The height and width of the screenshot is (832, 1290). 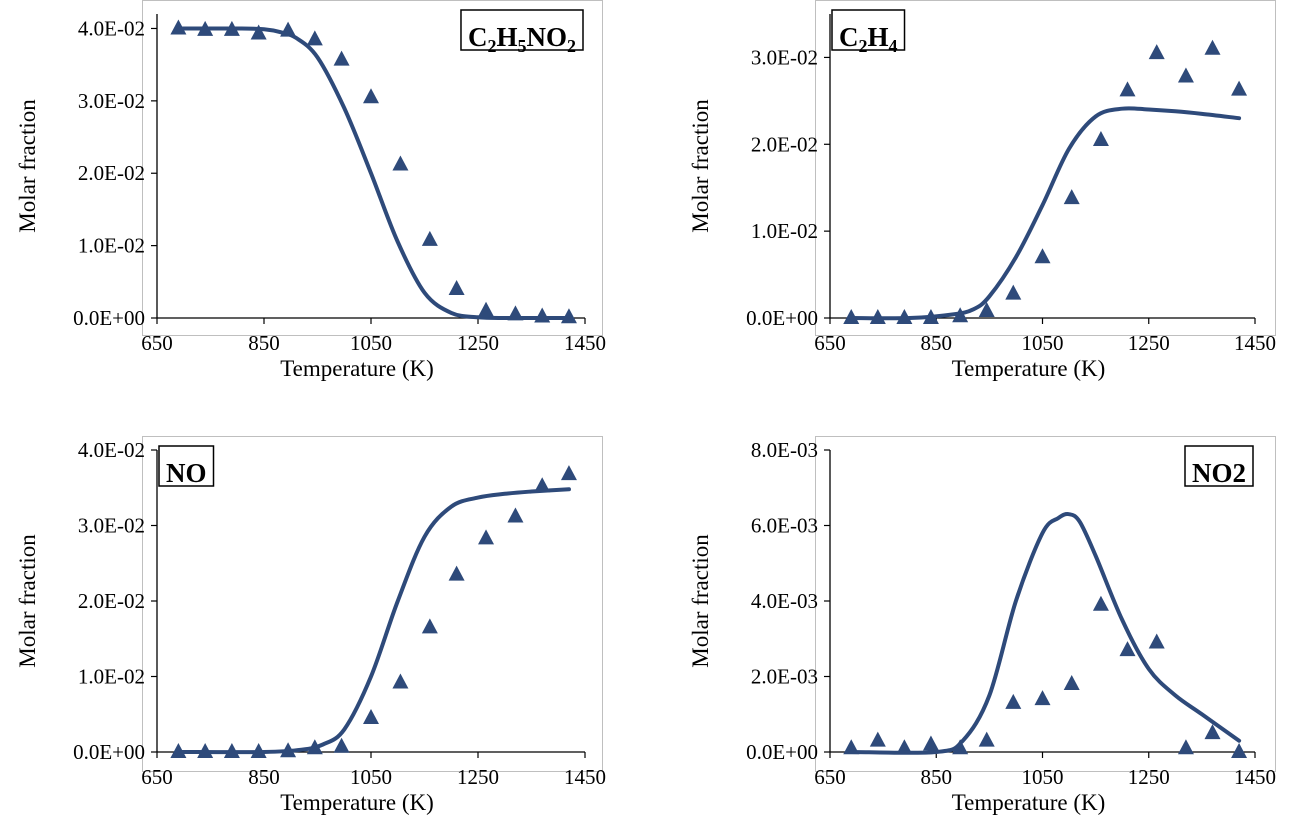 What do you see at coordinates (506, 37) in the screenshot?
I see `species-label-part: H` at bounding box center [506, 37].